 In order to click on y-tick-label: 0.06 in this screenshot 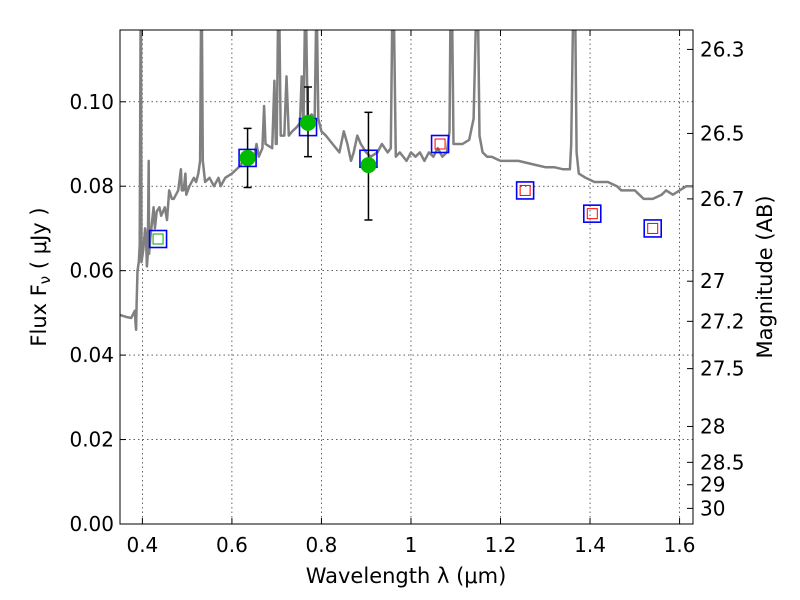, I will do `click(91, 271)`.